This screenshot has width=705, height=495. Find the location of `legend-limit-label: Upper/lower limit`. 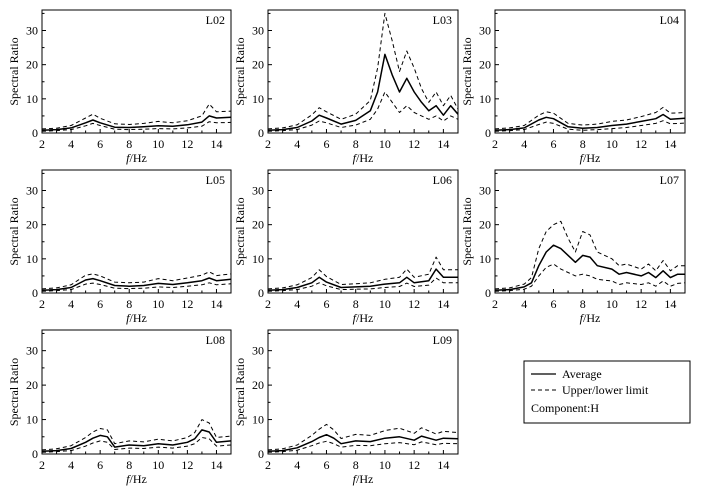

legend-limit-label: Upper/lower limit is located at coordinates (605, 390).